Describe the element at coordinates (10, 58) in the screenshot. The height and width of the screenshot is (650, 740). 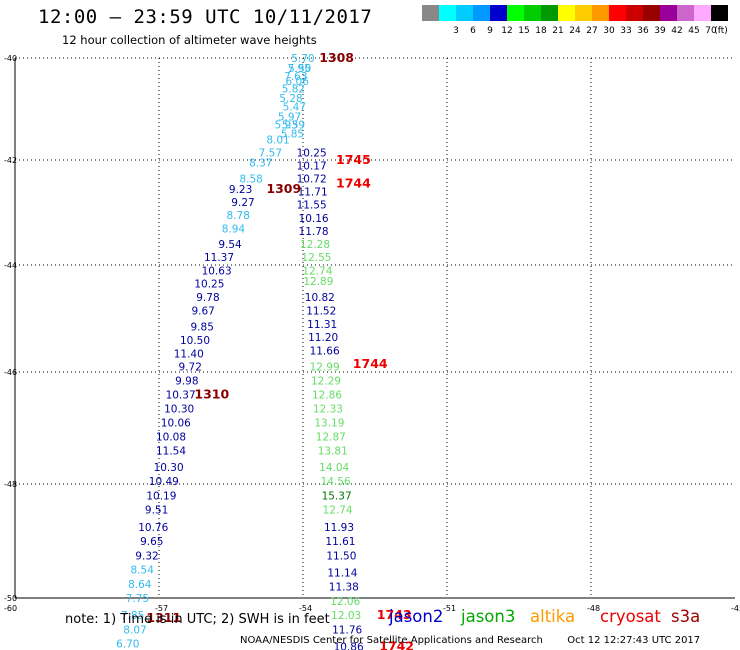
I see `lat-tick-label: -40` at that location.